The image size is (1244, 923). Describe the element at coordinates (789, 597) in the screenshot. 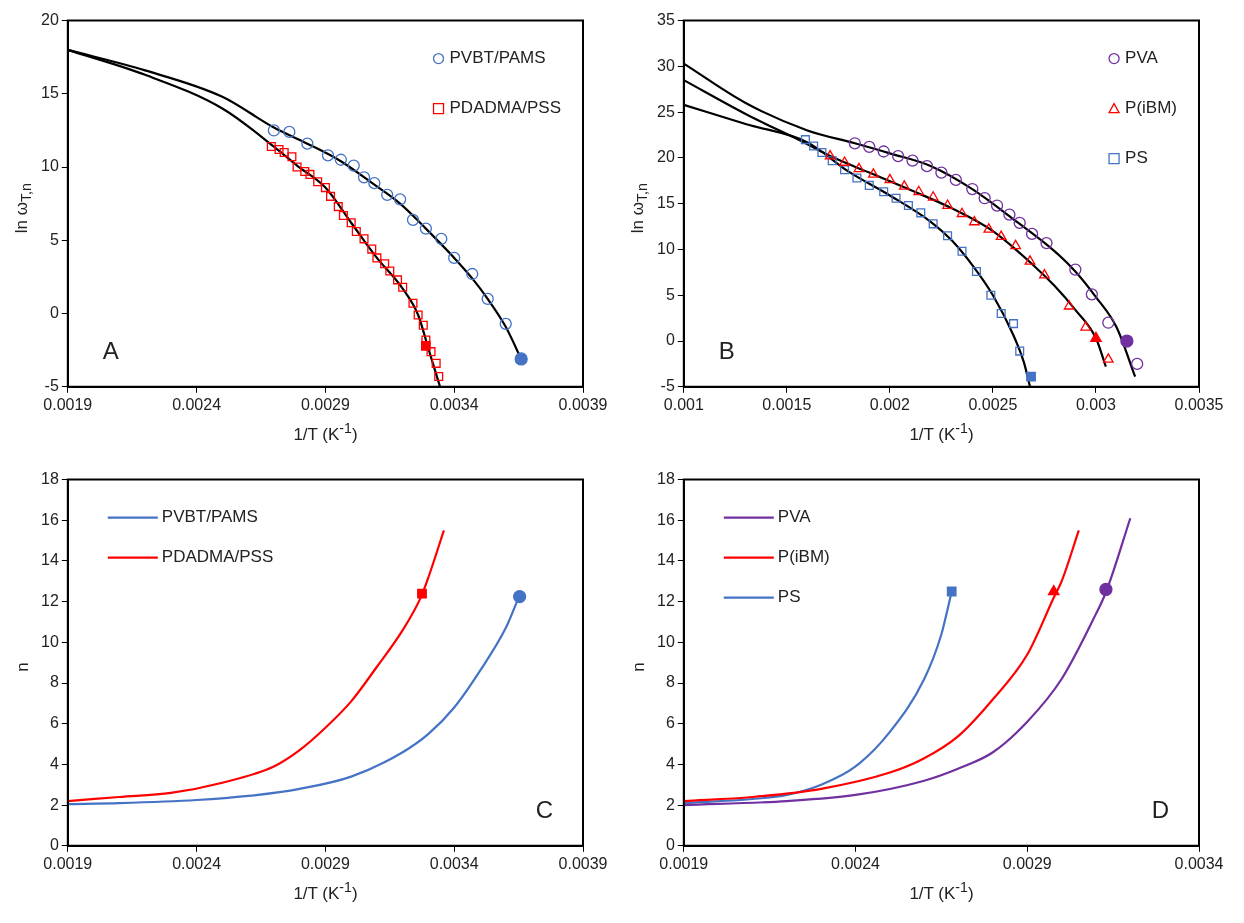

I see `legend-label: PS` at that location.